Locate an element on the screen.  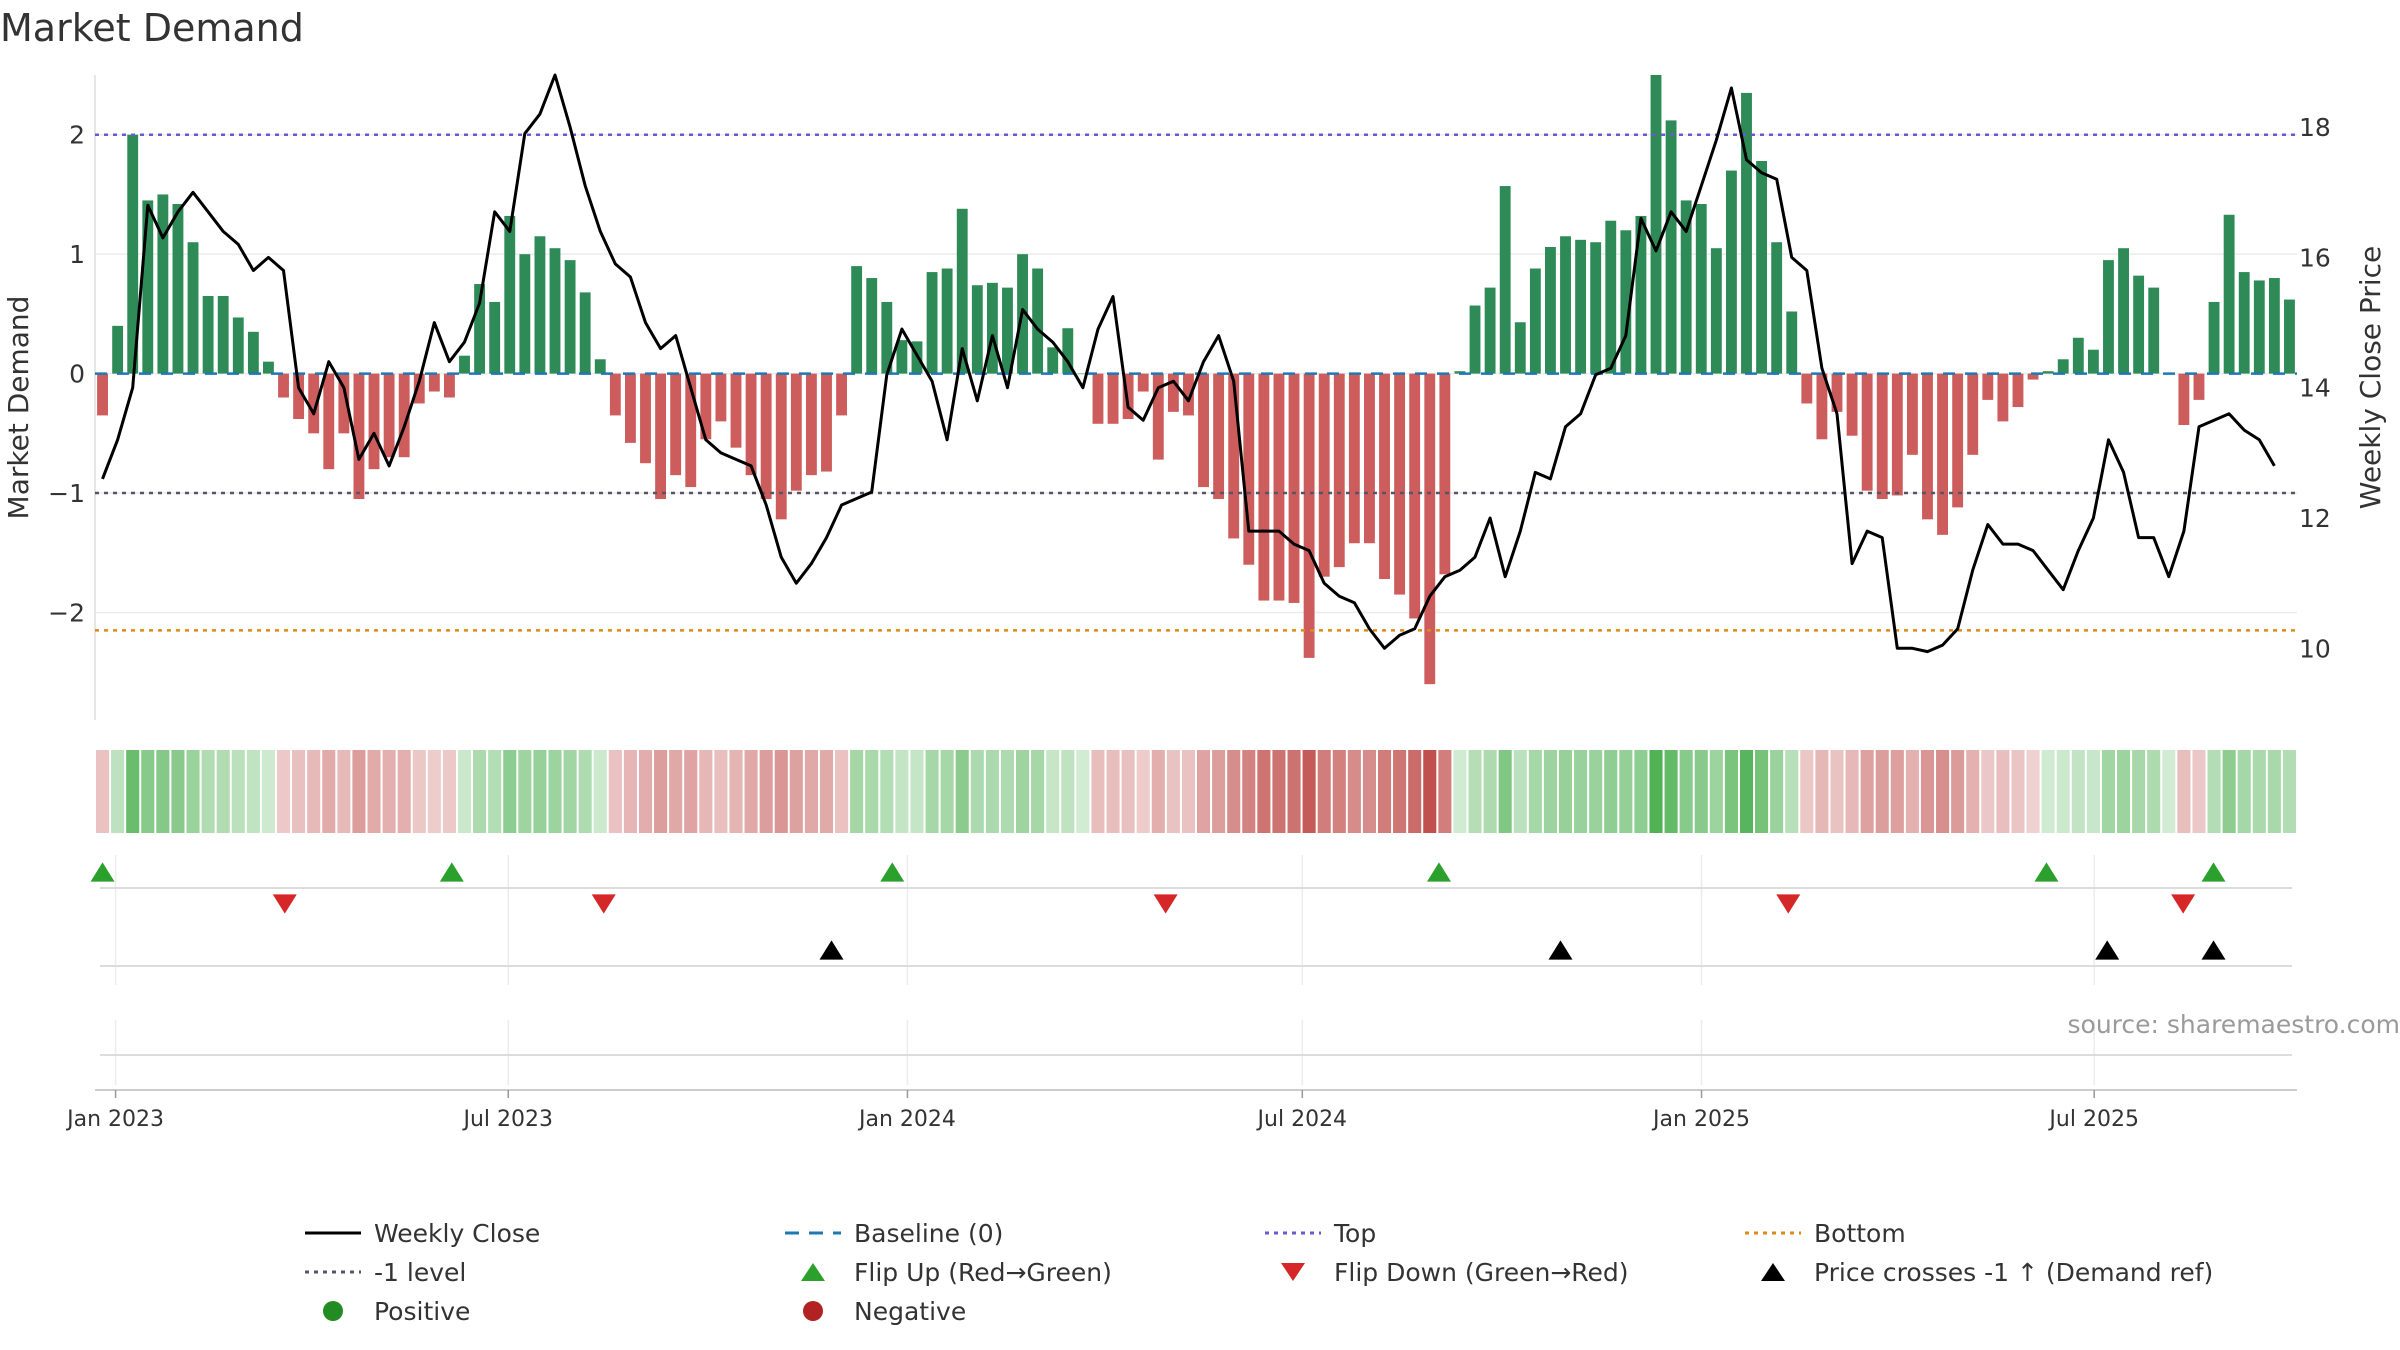
y2-tick-label: 14 is located at coordinates (2315, 388).